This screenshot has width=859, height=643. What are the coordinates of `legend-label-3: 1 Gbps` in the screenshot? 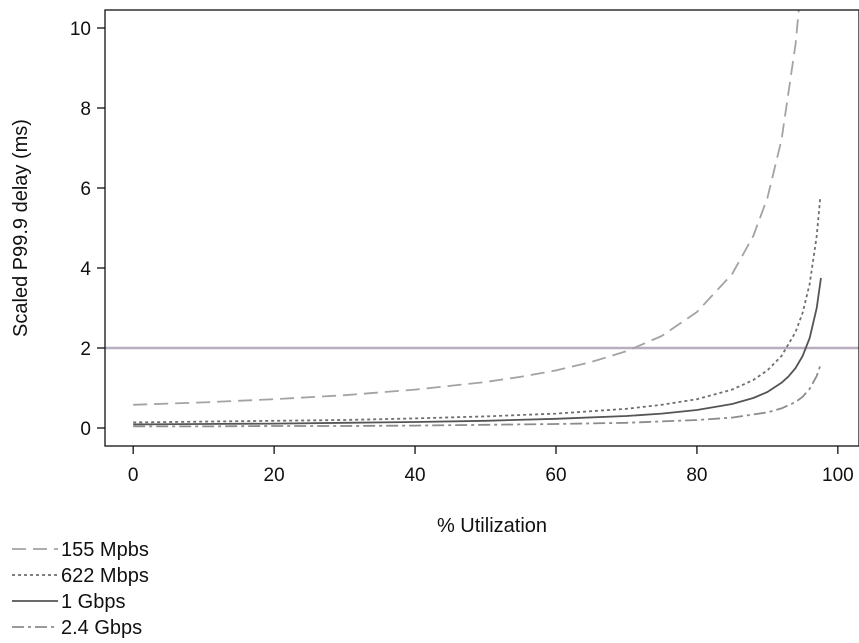 It's located at (93, 602).